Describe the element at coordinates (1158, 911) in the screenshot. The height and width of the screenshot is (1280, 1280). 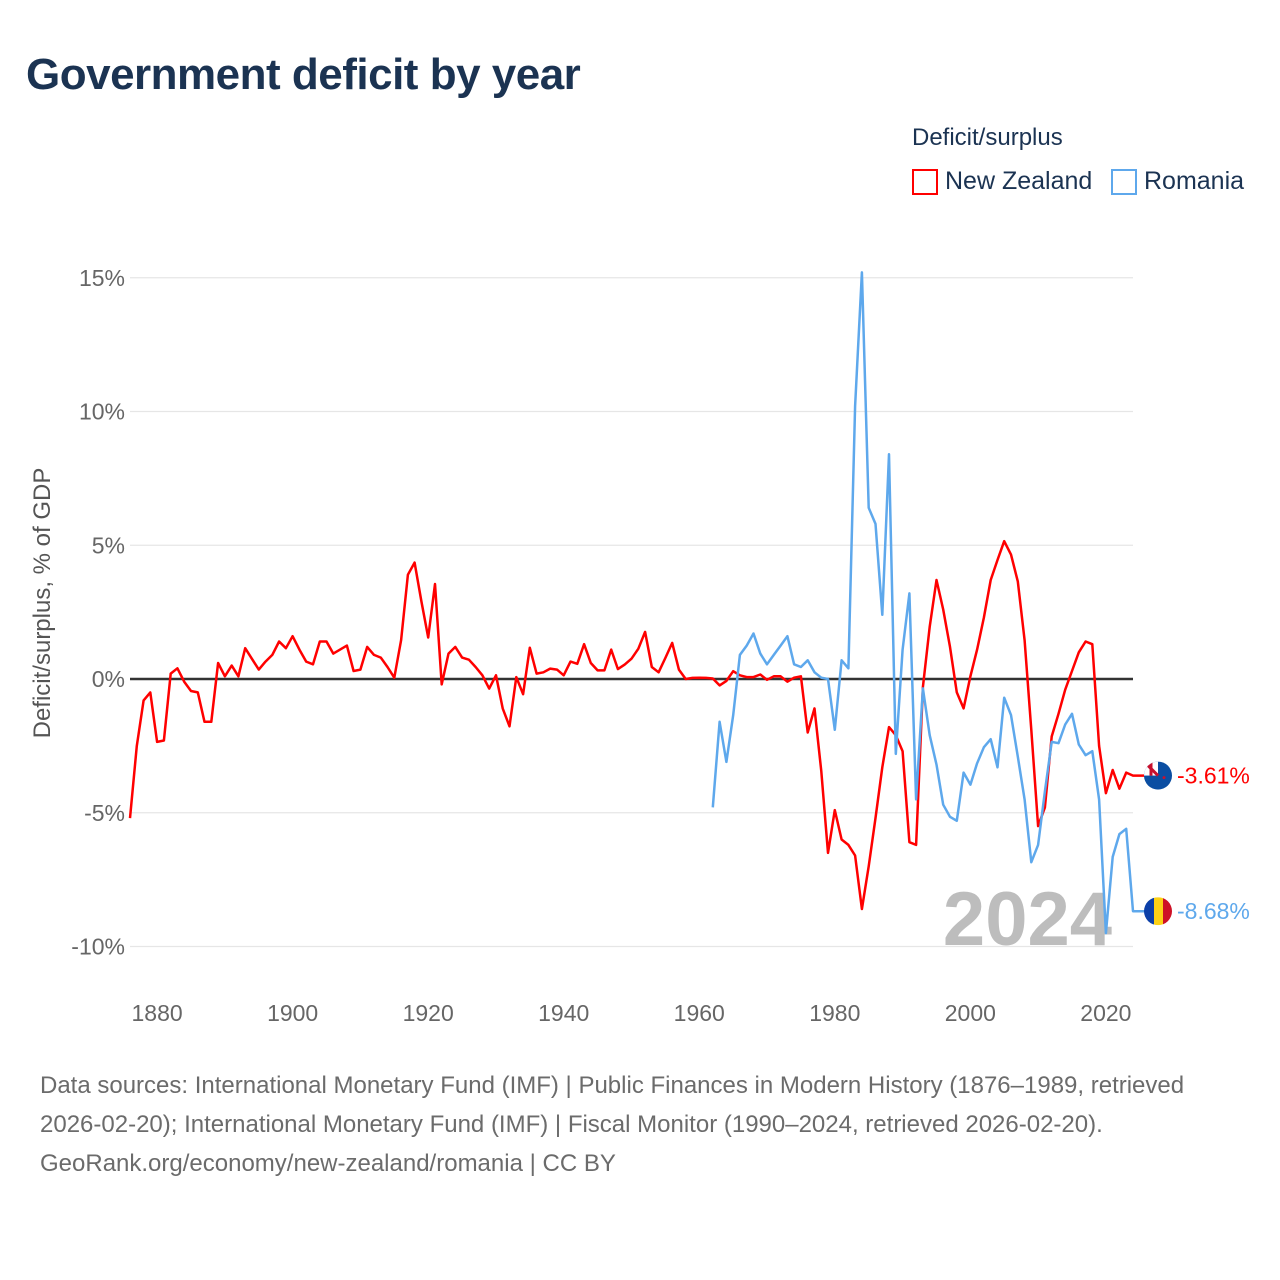
I see `romania-flag-icon` at that location.